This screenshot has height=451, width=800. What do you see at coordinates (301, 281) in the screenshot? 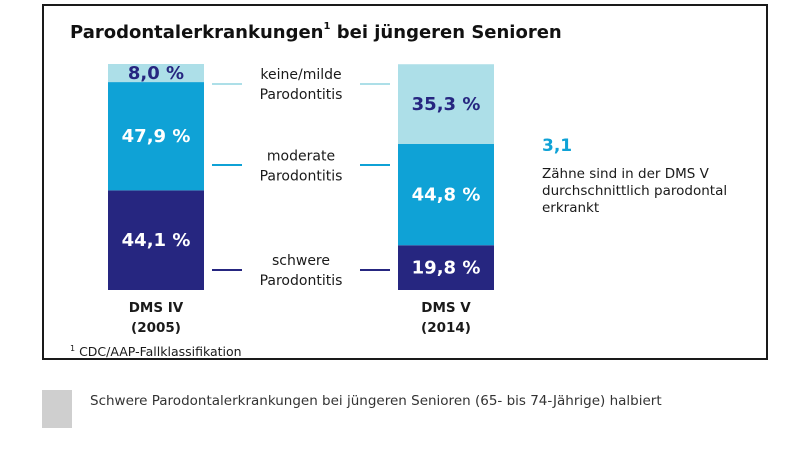
I see `legend-label-1-line-2: Parodontitis` at bounding box center [301, 281].